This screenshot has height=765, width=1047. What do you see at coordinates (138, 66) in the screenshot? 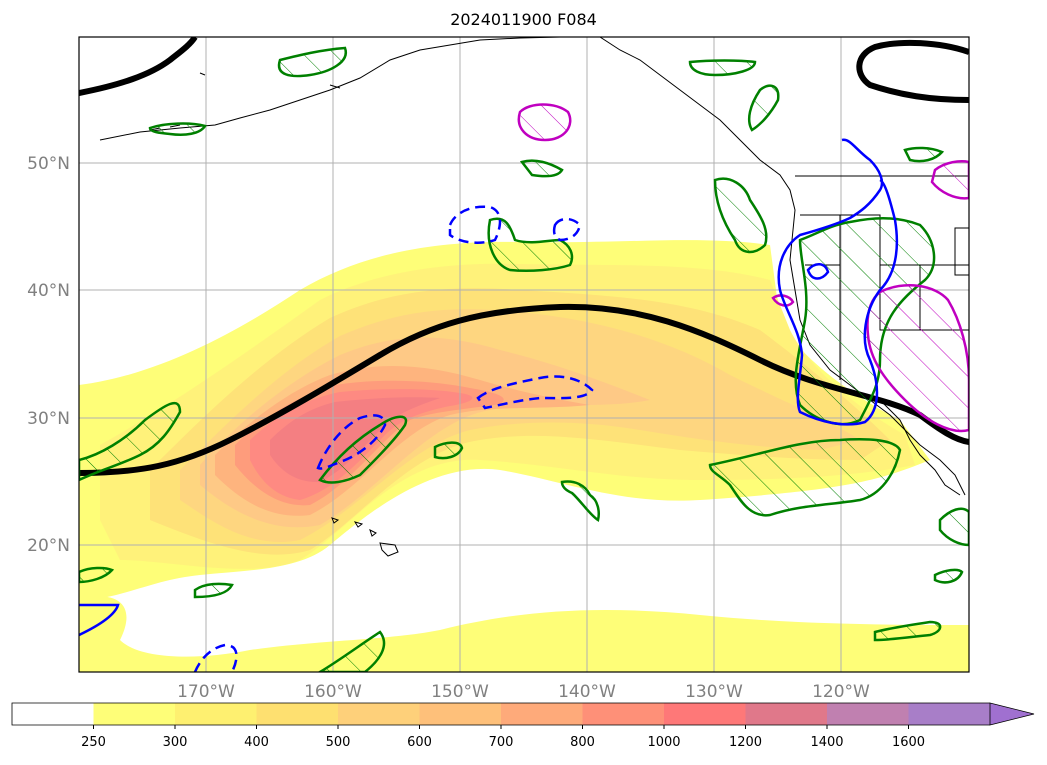
I see `upper-left-contour` at bounding box center [138, 66].